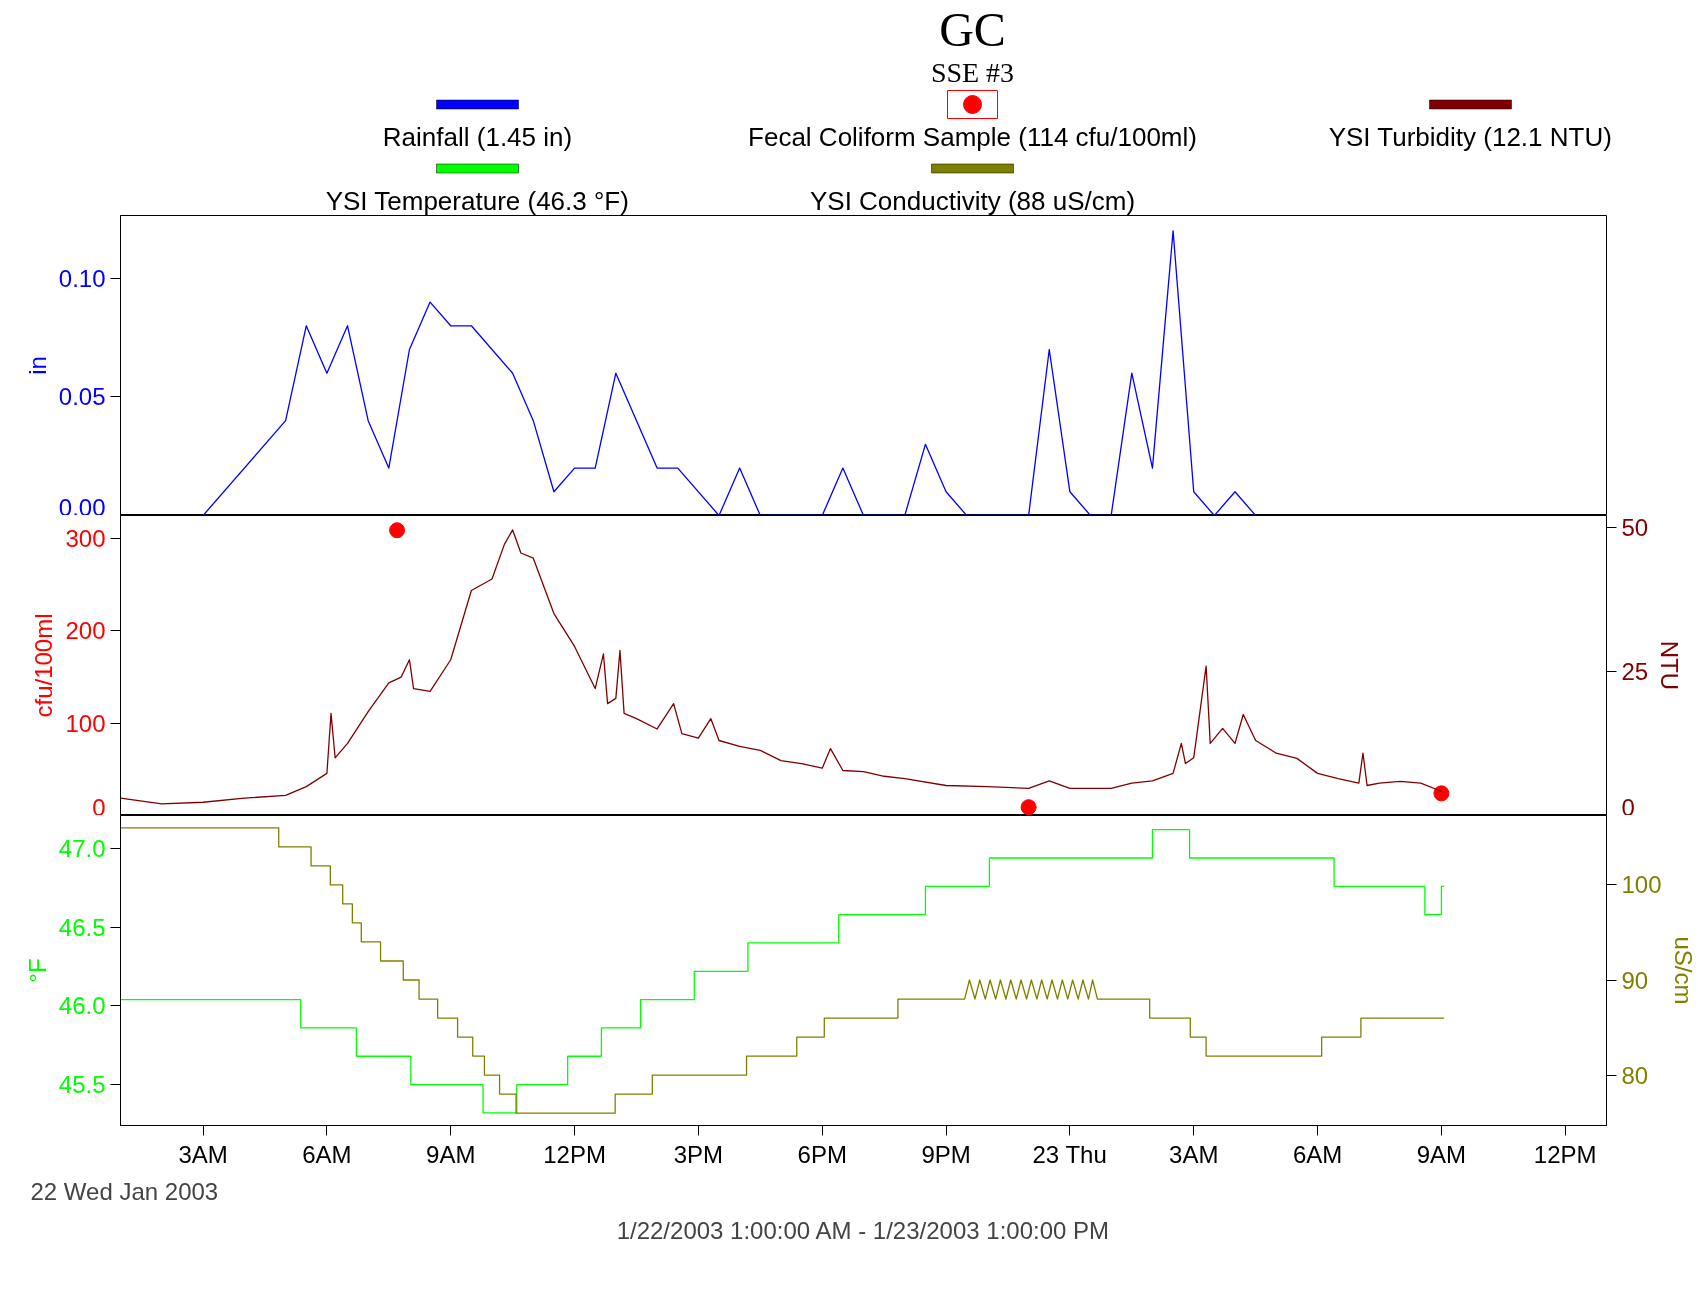 The height and width of the screenshot is (1306, 1698). I want to click on y2-axis-title: NTU, so click(1670, 665).